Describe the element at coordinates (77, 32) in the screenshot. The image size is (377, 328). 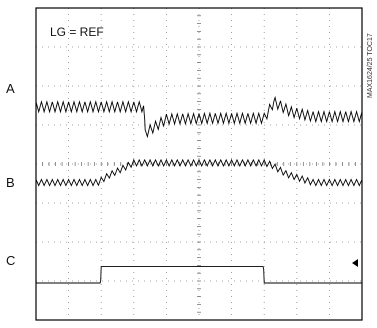
I see `annotation-label: LG = REF` at that location.